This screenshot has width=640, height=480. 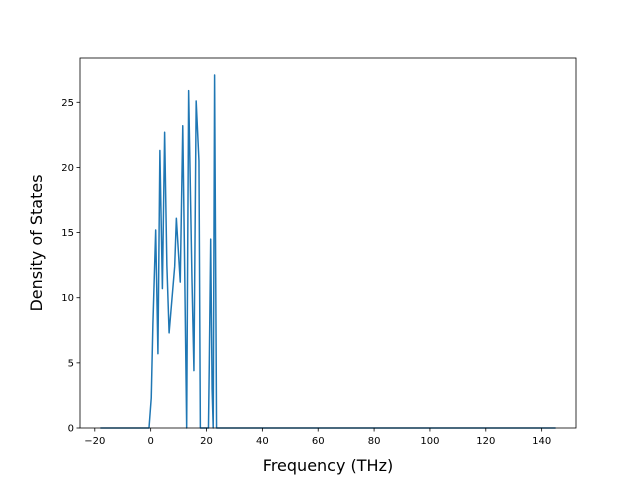 I want to click on y-tick-label: 10, so click(x=67, y=298).